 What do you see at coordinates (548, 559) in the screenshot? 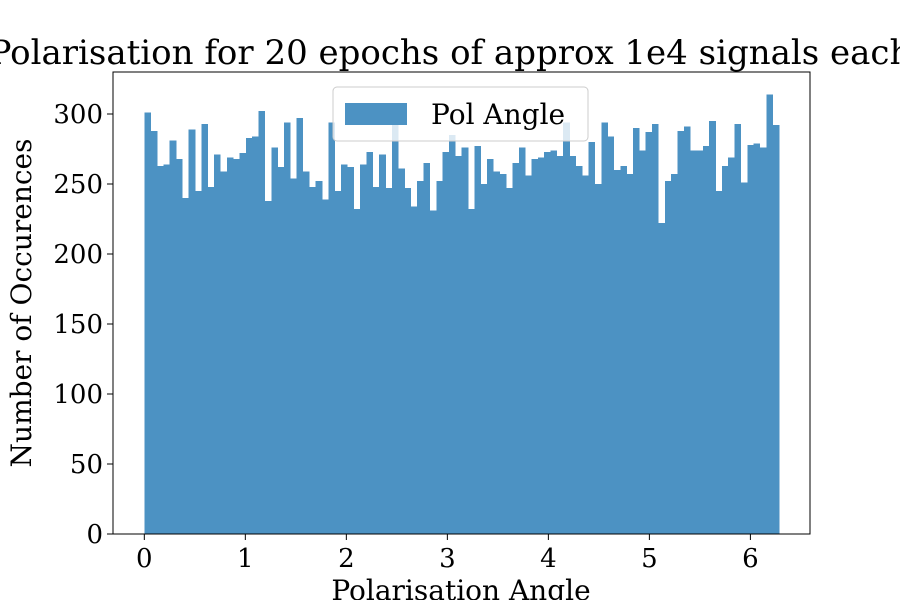
I see `x-tick-label: 4` at bounding box center [548, 559].